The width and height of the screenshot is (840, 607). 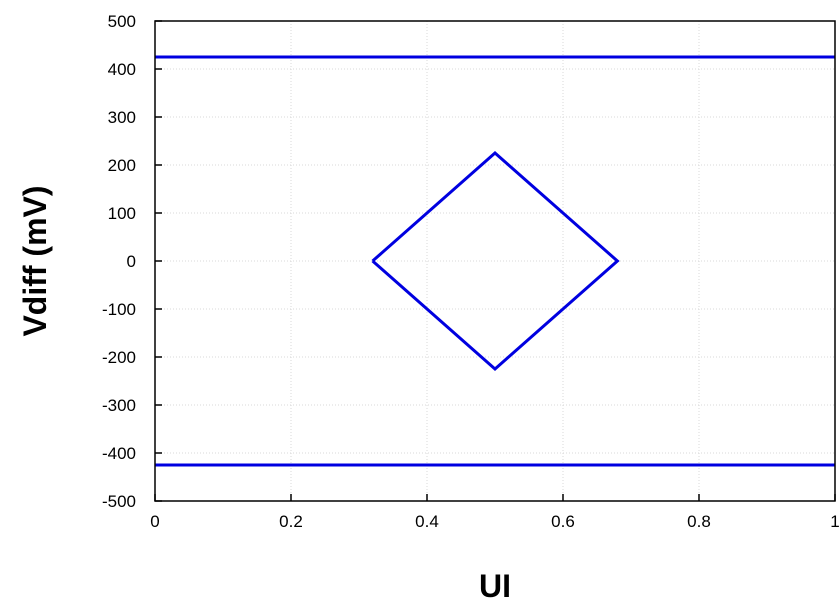 I want to click on x-tick-label: 0.4, so click(x=427, y=521).